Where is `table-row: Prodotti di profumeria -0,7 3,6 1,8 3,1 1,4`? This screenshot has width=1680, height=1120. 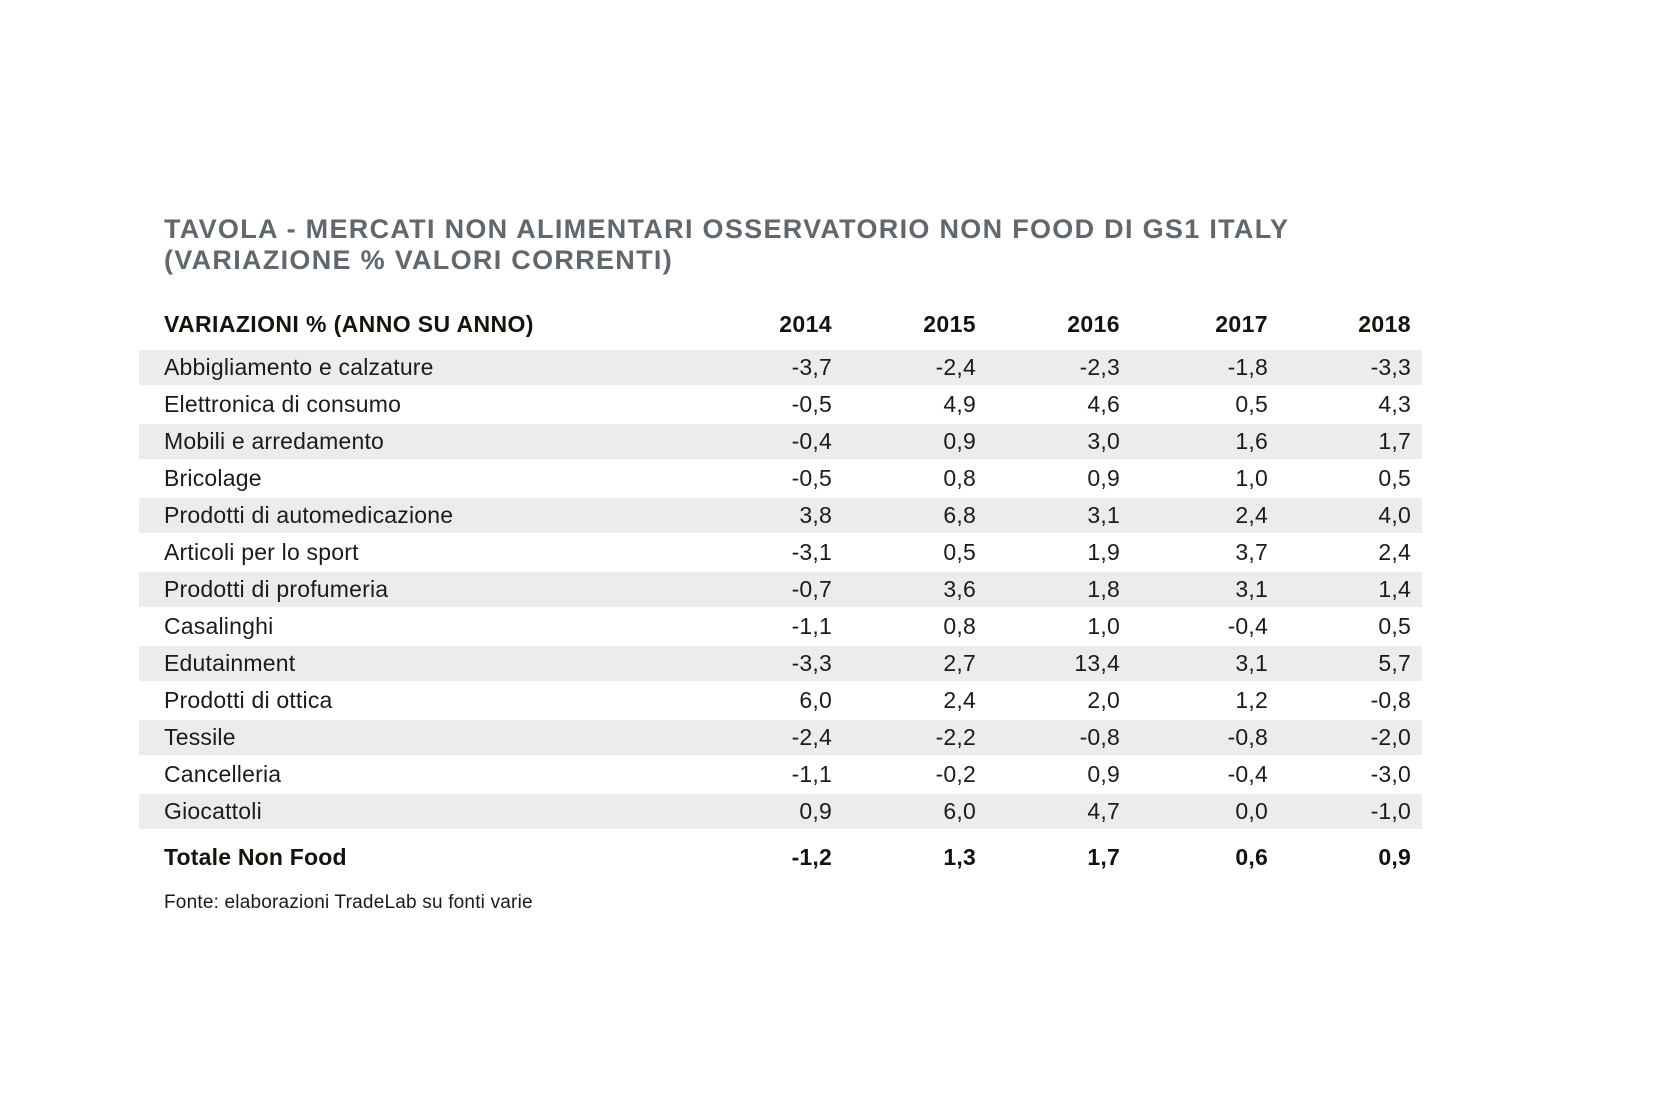 table-row: Prodotti di profumeria -0,7 3,6 1,8 3,1 1,4 is located at coordinates (780, 590).